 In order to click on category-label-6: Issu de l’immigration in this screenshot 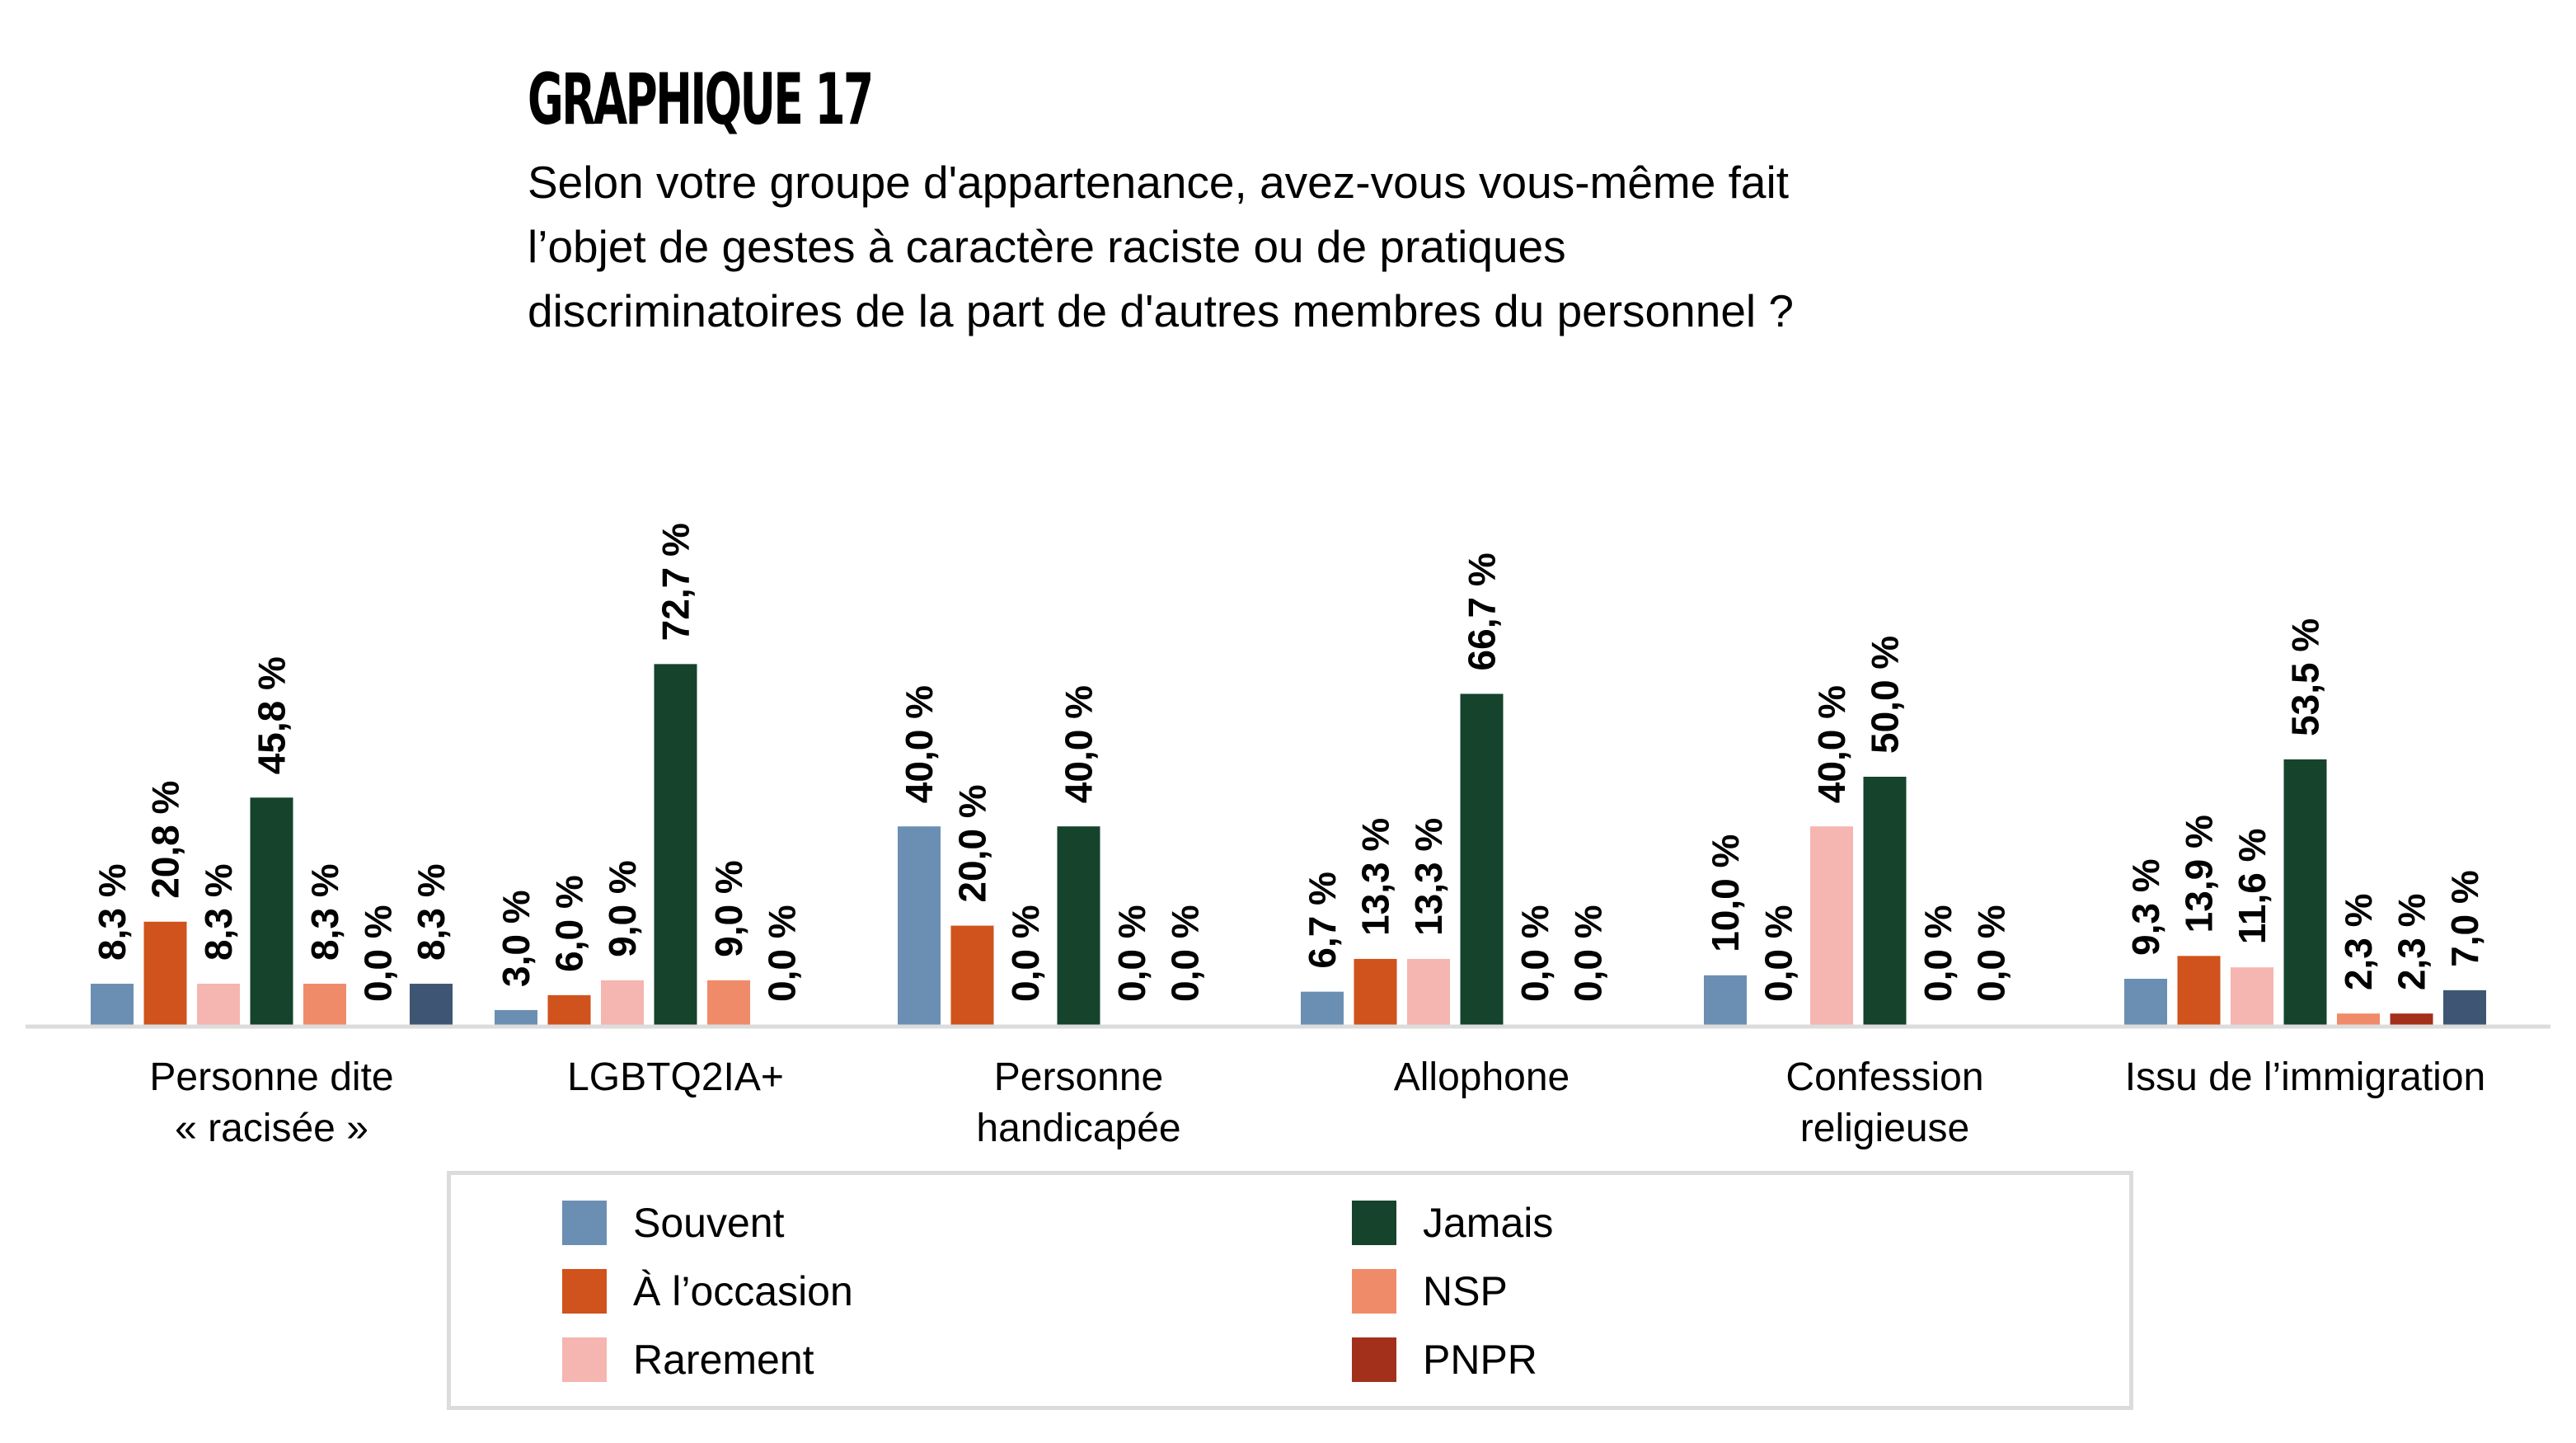, I will do `click(2305, 1077)`.